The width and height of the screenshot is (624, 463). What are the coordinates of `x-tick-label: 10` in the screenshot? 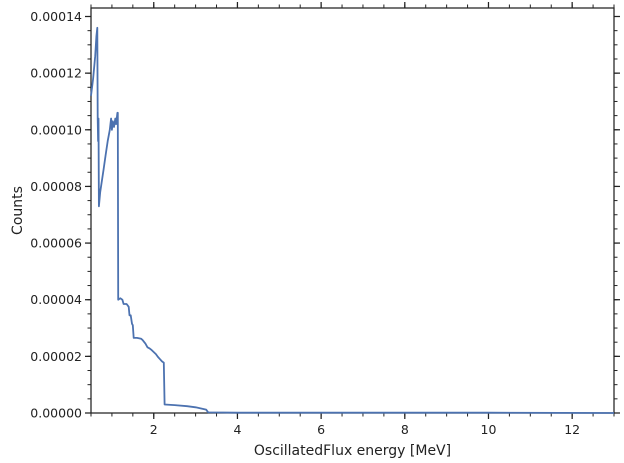 It's located at (489, 429).